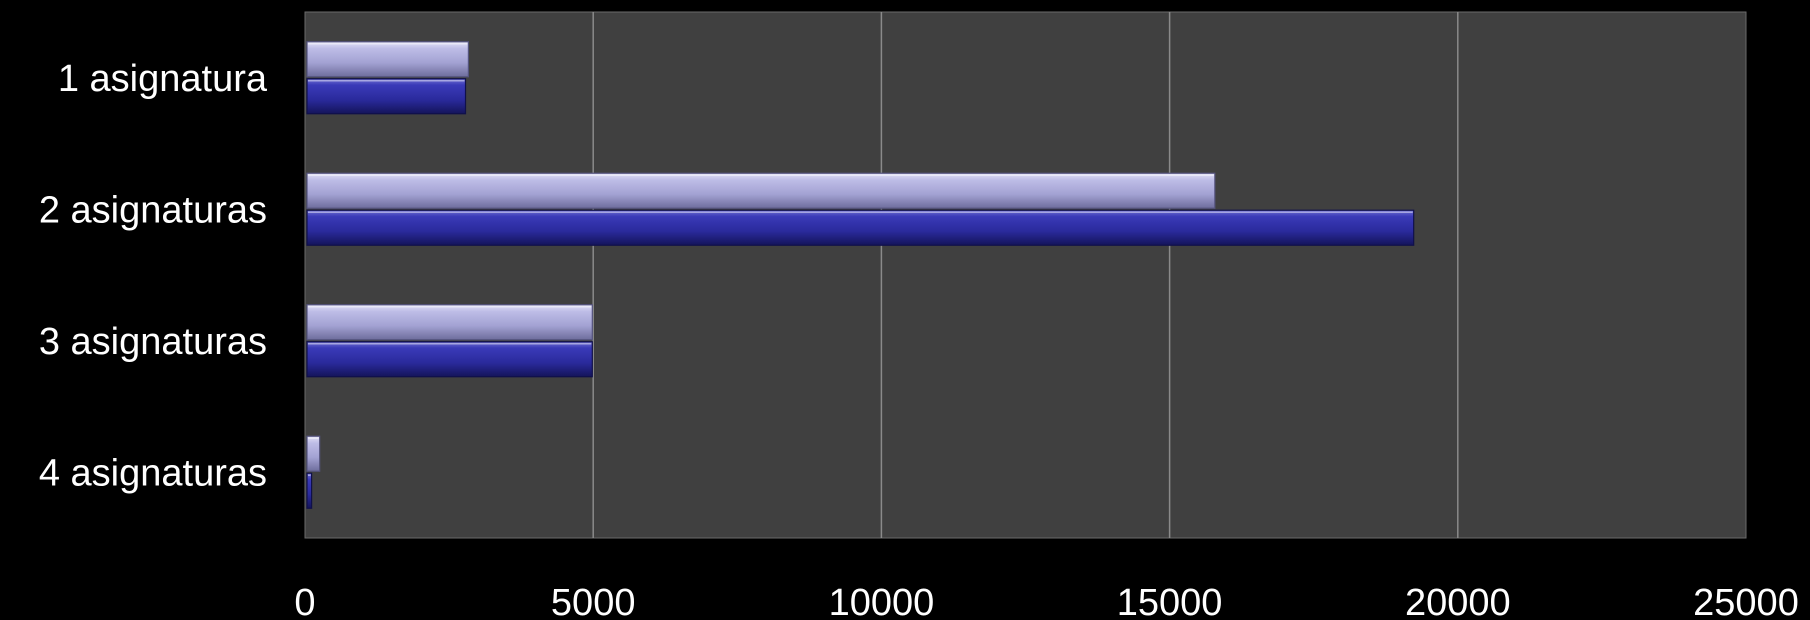 Image resolution: width=1810 pixels, height=620 pixels. What do you see at coordinates (153, 342) in the screenshot?
I see `category-label: 3 asignaturas` at bounding box center [153, 342].